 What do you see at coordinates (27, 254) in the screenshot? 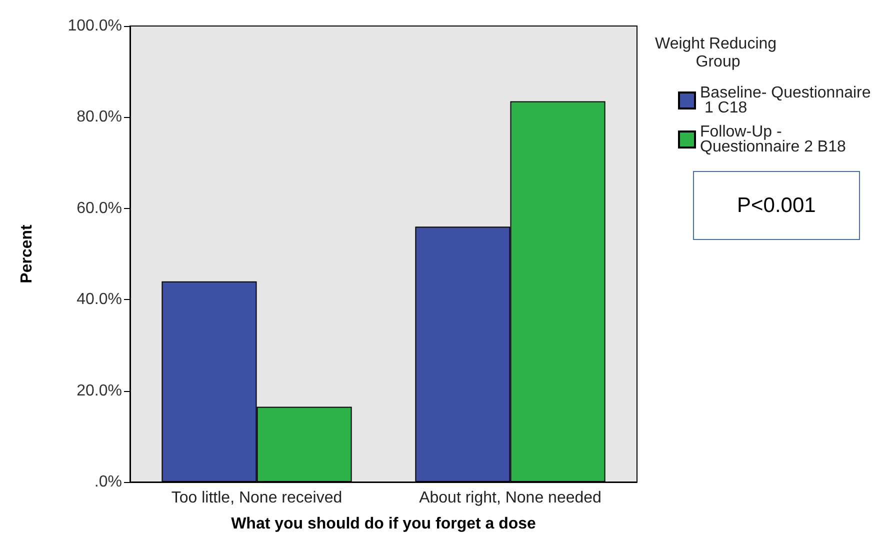
I see `y-axis-title: Percent` at bounding box center [27, 254].